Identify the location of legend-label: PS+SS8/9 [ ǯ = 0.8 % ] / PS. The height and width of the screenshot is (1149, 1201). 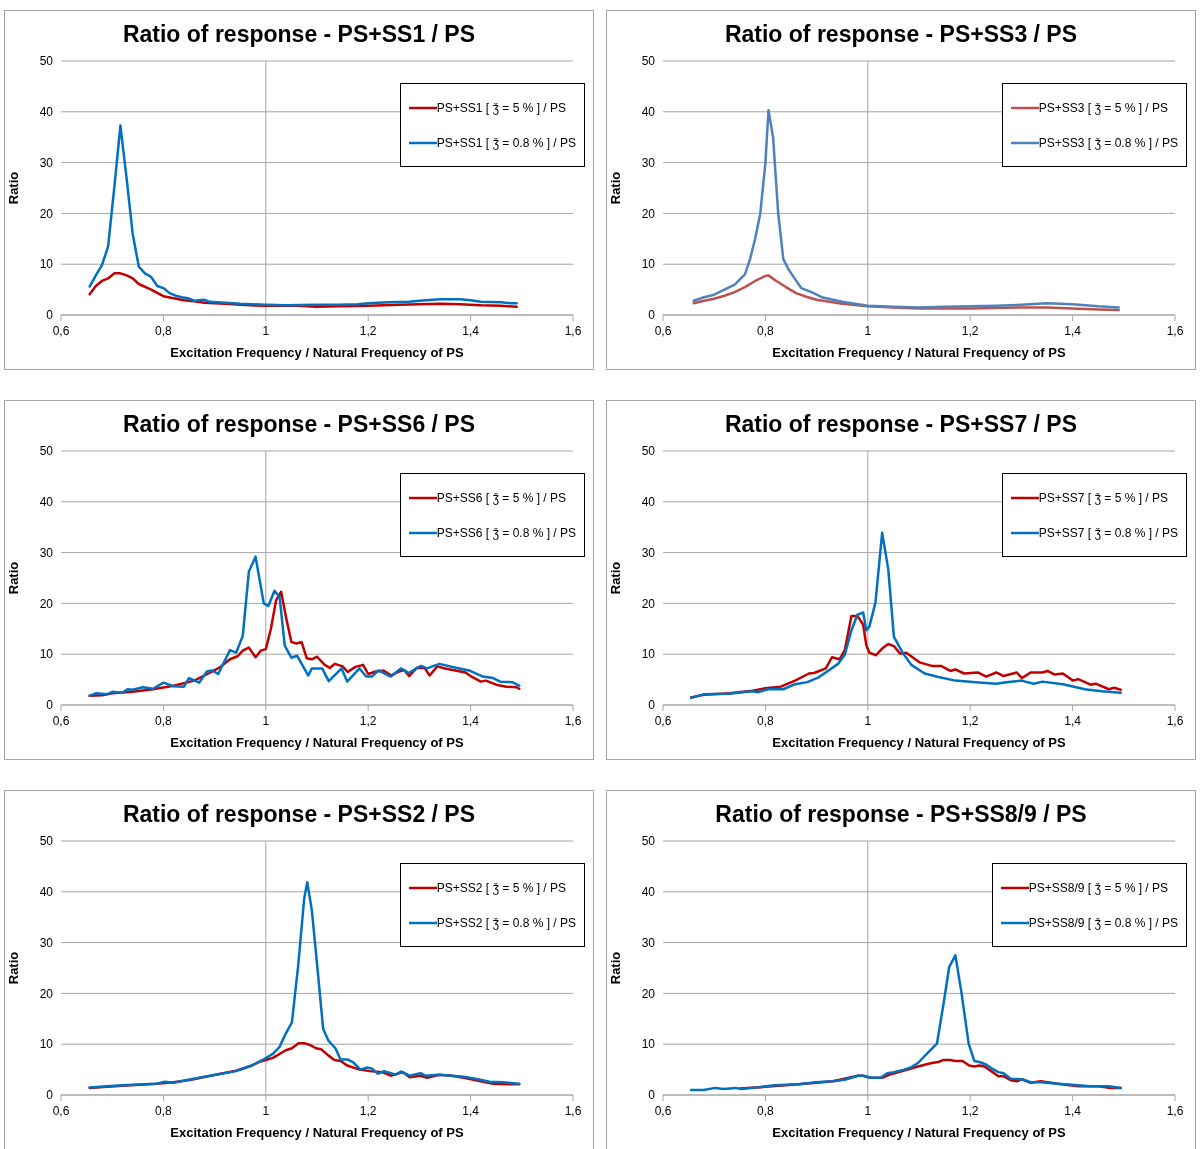
(1103, 922).